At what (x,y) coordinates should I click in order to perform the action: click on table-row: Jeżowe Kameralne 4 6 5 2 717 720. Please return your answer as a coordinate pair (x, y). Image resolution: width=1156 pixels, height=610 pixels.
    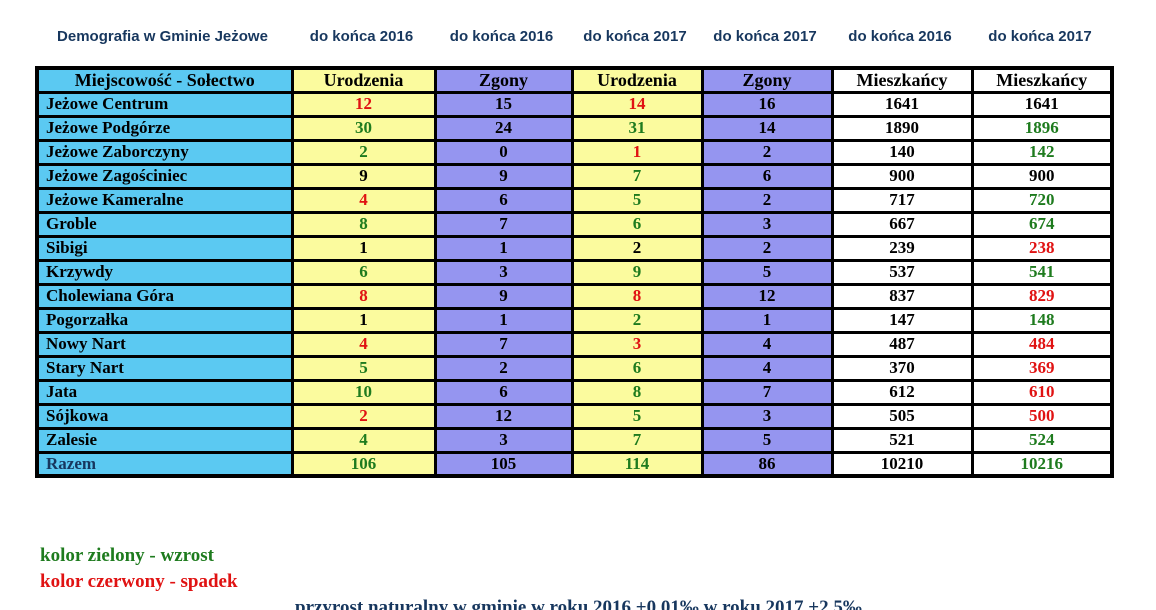
    Looking at the image, I should click on (574, 200).